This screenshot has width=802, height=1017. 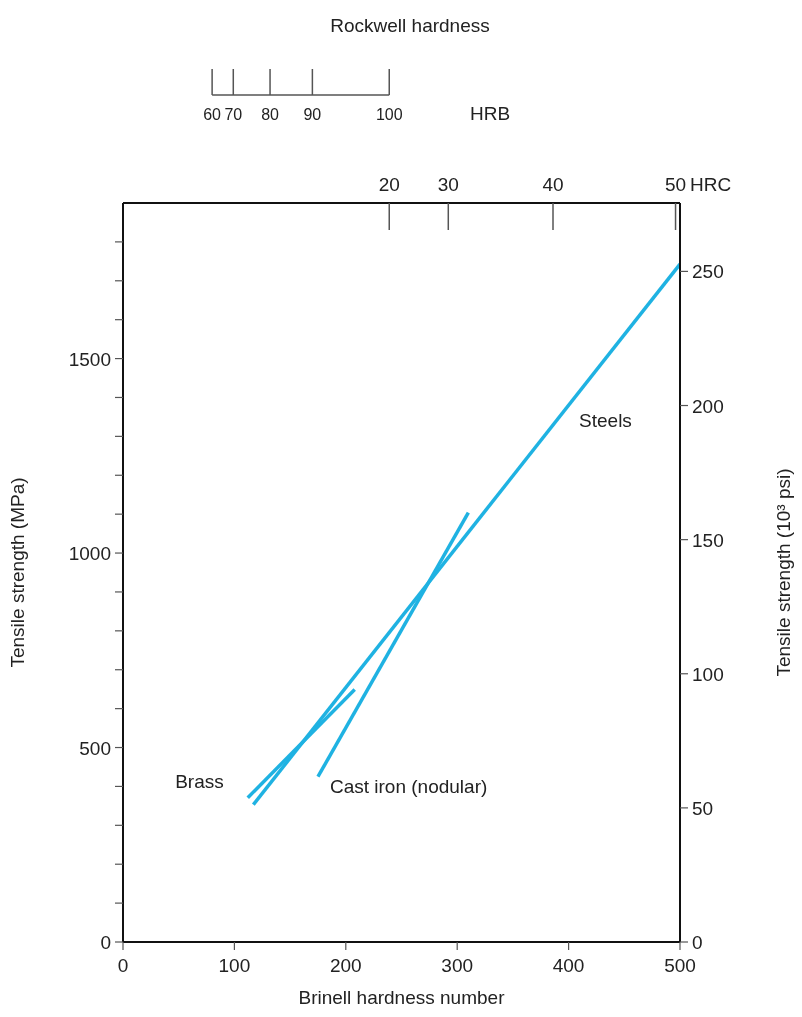 What do you see at coordinates (490, 113) in the screenshot?
I see `text: HRB` at bounding box center [490, 113].